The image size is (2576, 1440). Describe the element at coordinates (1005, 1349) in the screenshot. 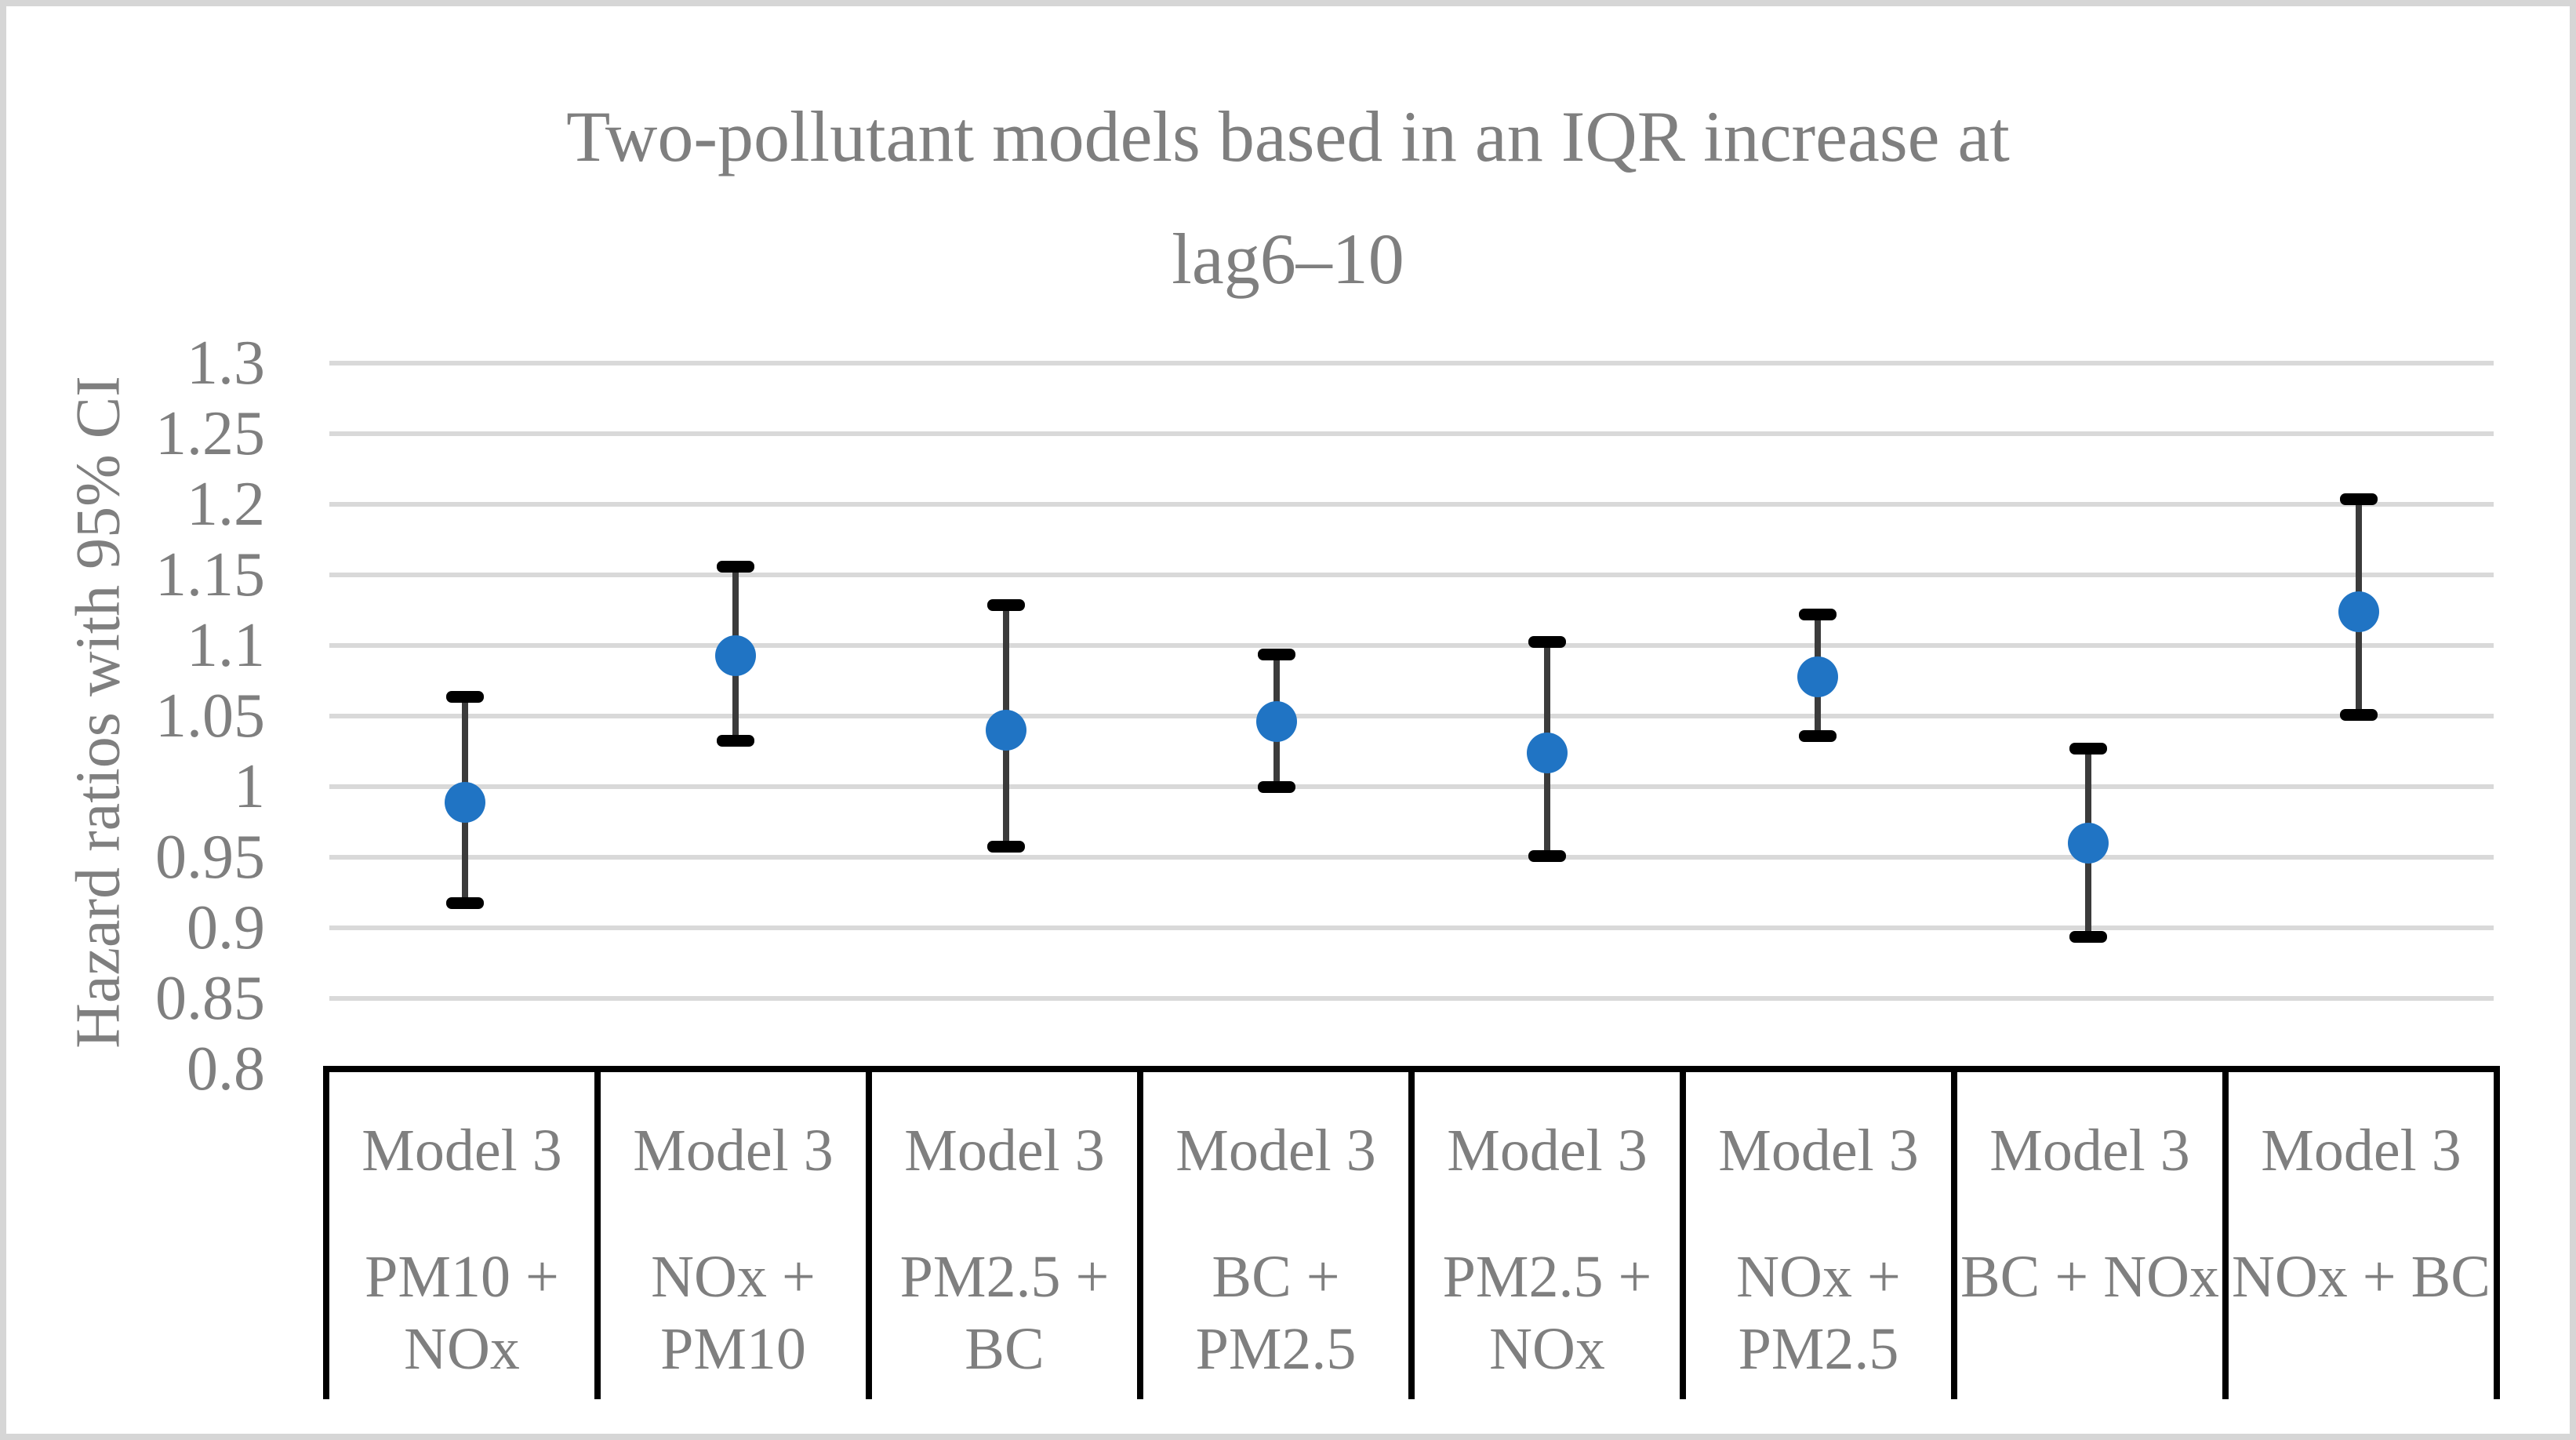

I see `category-pollutant-line: BC` at that location.